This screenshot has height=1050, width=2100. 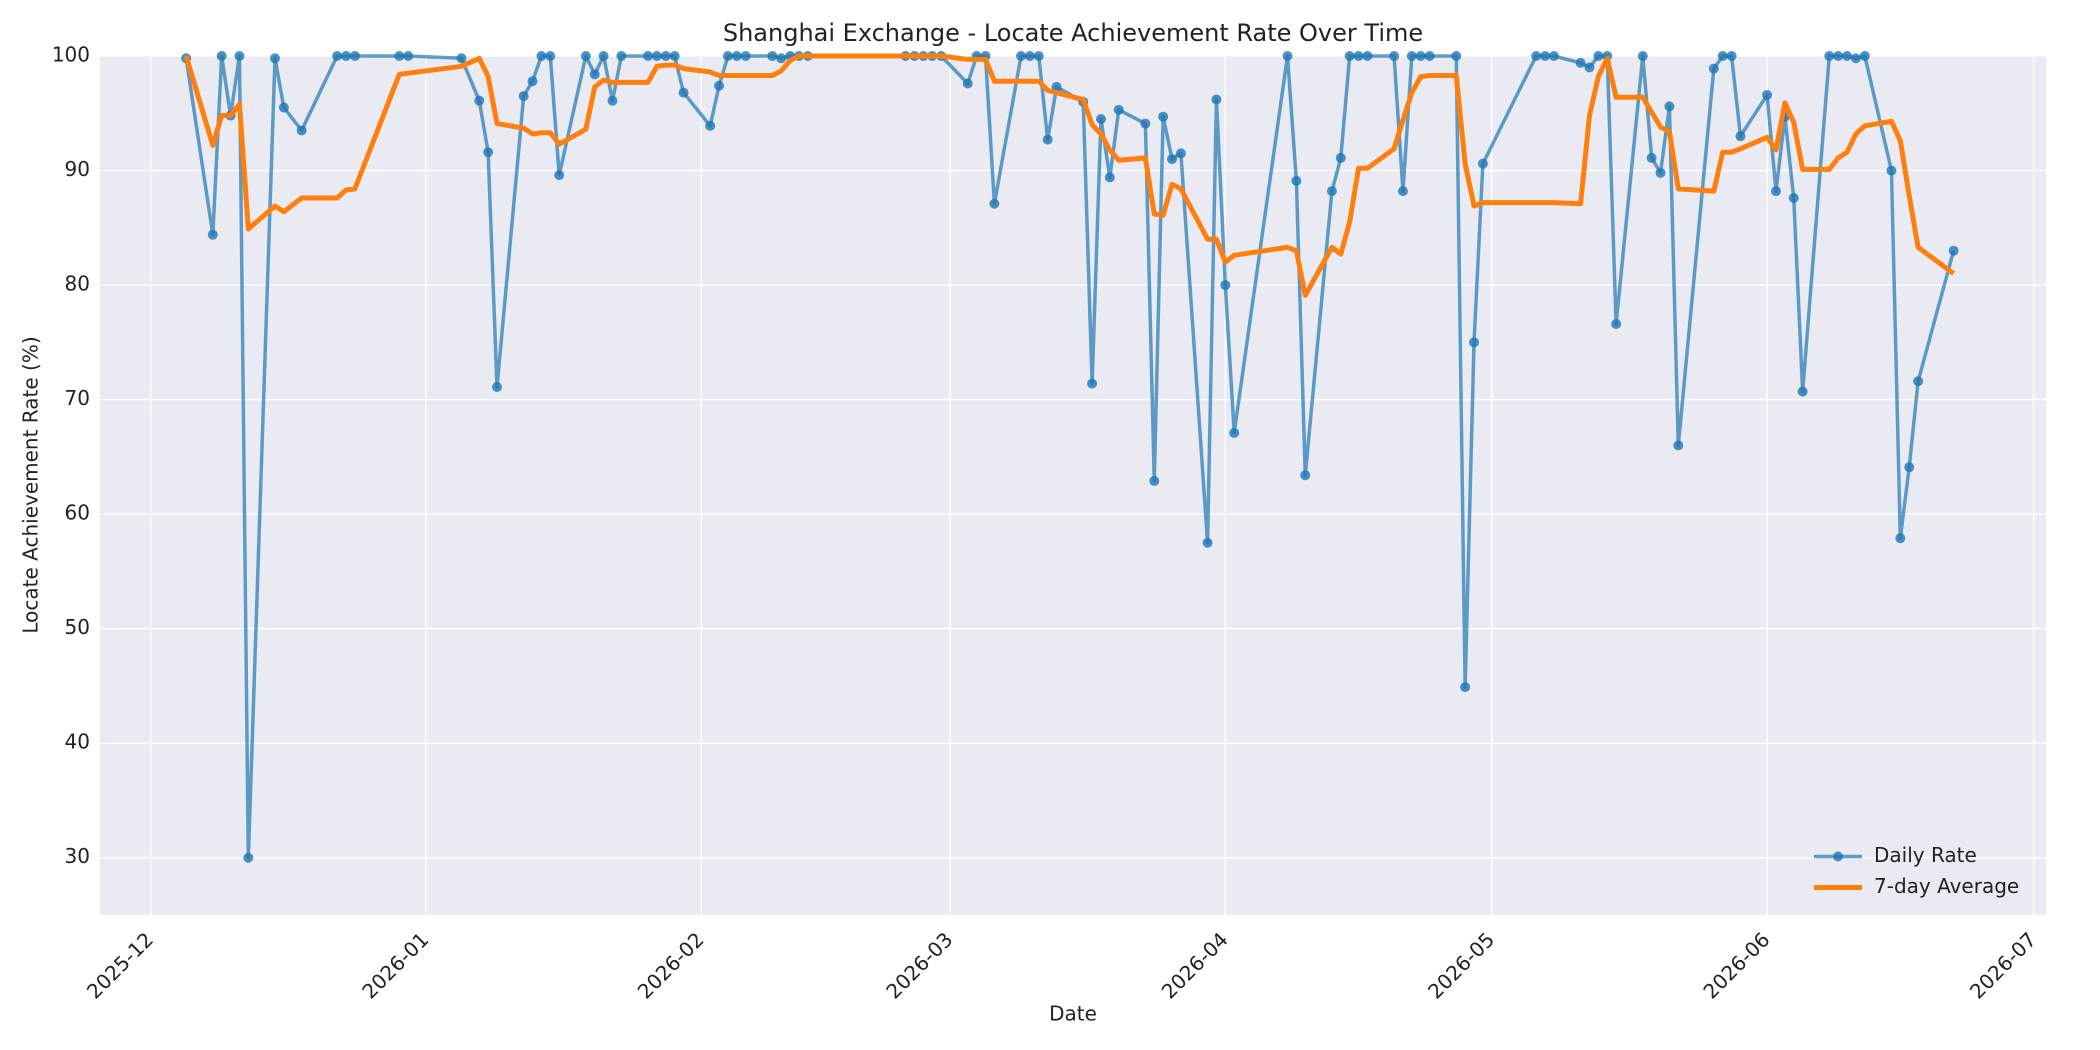 I want to click on legend-label: 7-day Average, so click(x=1946, y=886).